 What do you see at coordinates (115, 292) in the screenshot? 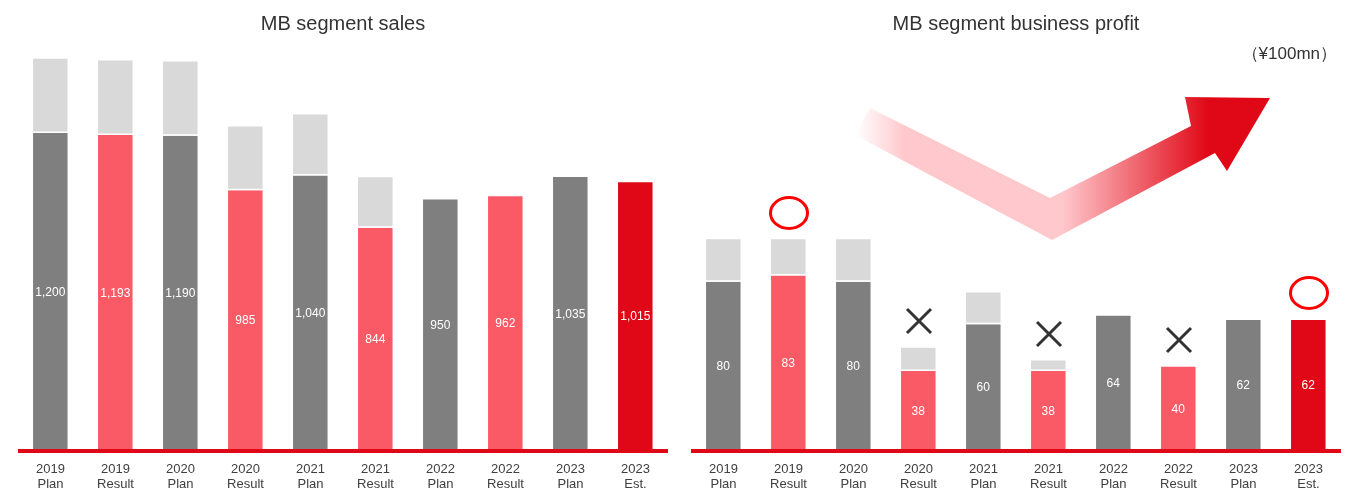
I see `data-label: 1,193` at bounding box center [115, 292].